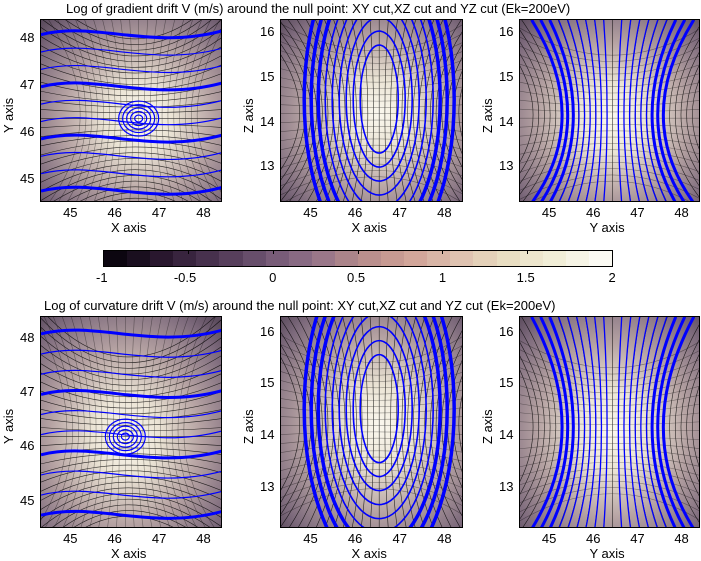 Image resolution: width=701 pixels, height=561 pixels. I want to click on panel-curvature-yz-ytick-14: 14, so click(506, 434).